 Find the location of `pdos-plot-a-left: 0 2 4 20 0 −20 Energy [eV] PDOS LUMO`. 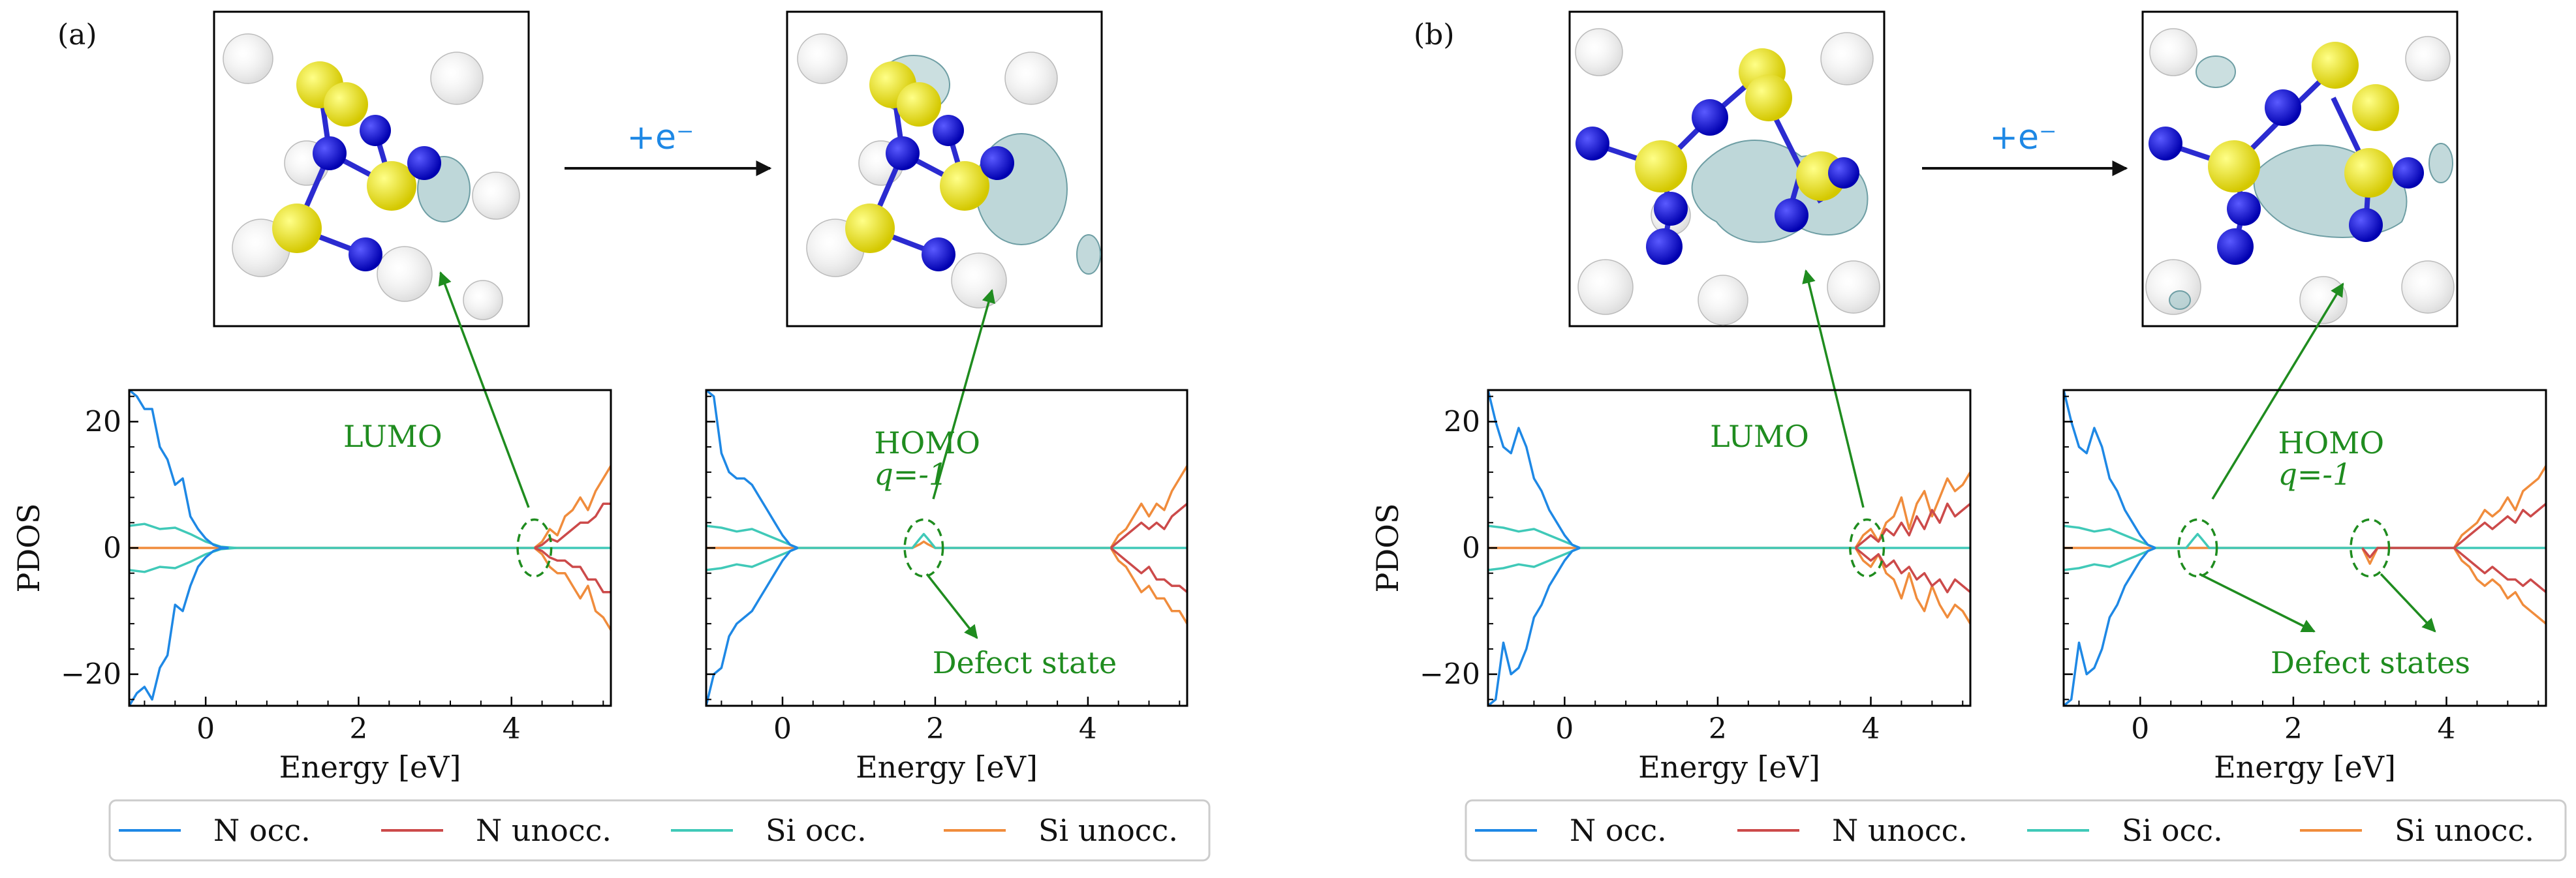

pdos-plot-a-left: 0 2 4 20 0 −20 Energy [eV] PDOS LUMO is located at coordinates (311, 587).